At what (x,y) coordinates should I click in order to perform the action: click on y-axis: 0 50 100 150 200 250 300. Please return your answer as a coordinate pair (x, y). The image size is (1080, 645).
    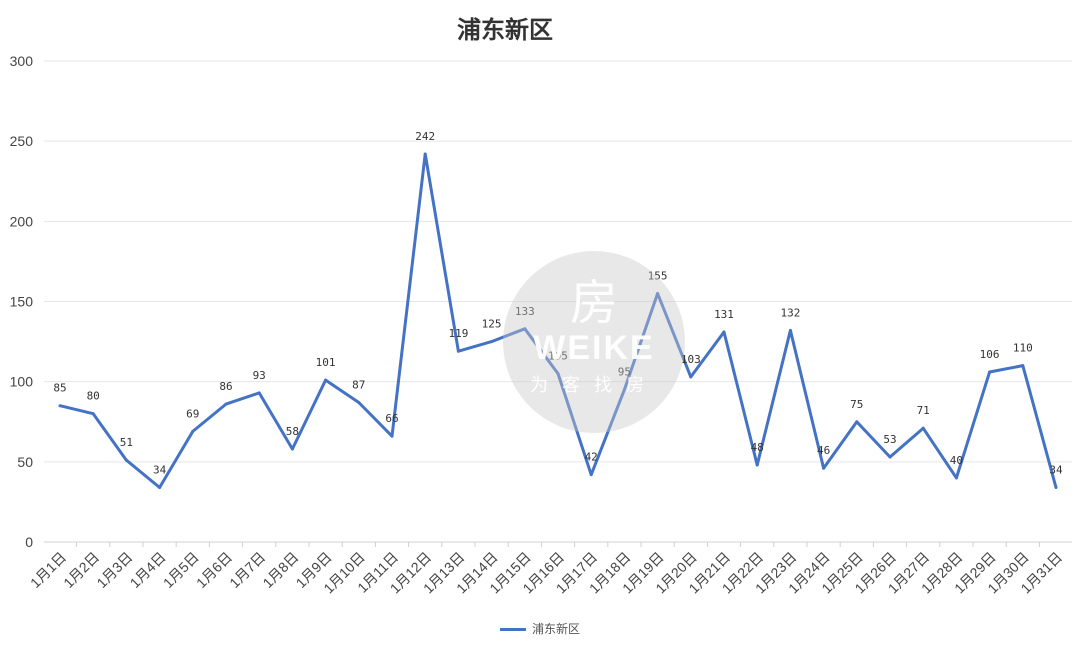
    Looking at the image, I should click on (22, 301).